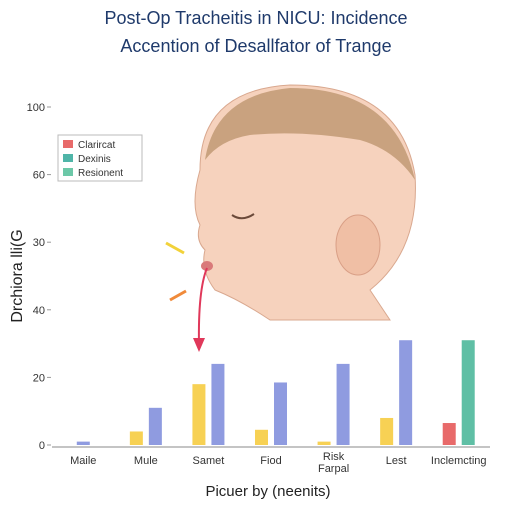 This screenshot has height=517, width=512. Describe the element at coordinates (39, 243) in the screenshot. I see `y-tick-label: 30` at that location.